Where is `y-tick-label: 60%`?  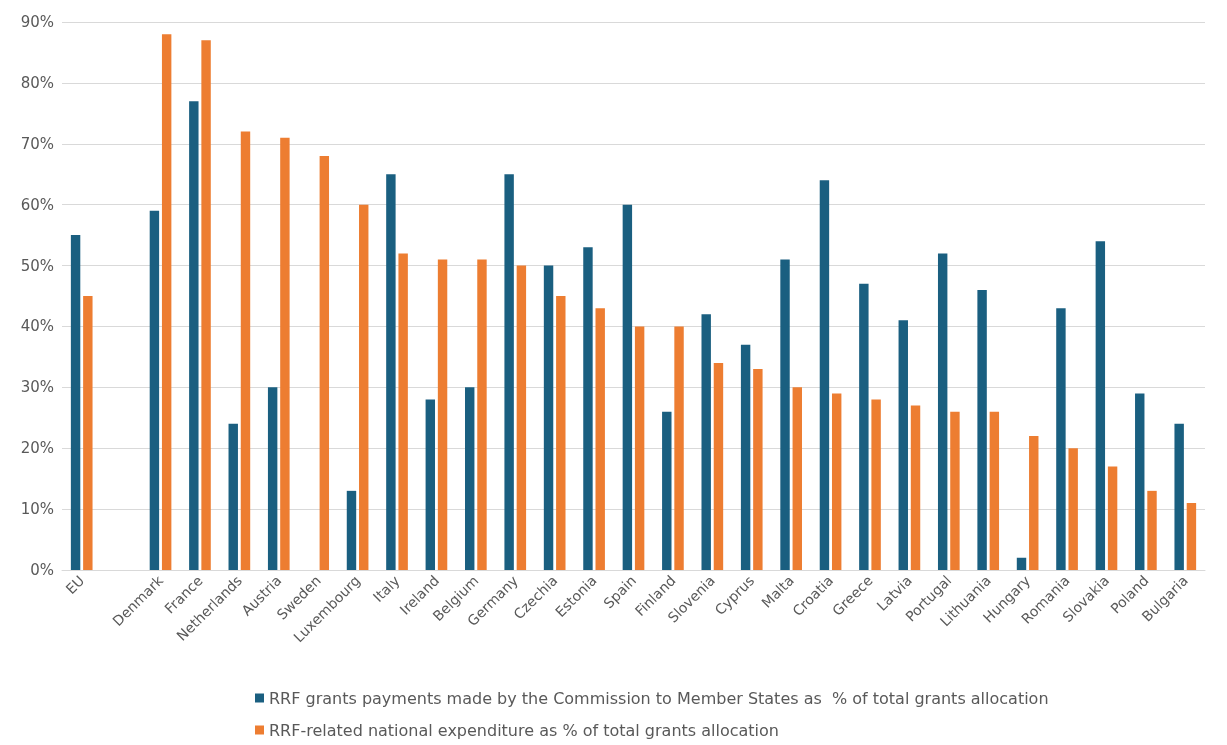 y-tick-label: 60% is located at coordinates (37, 204).